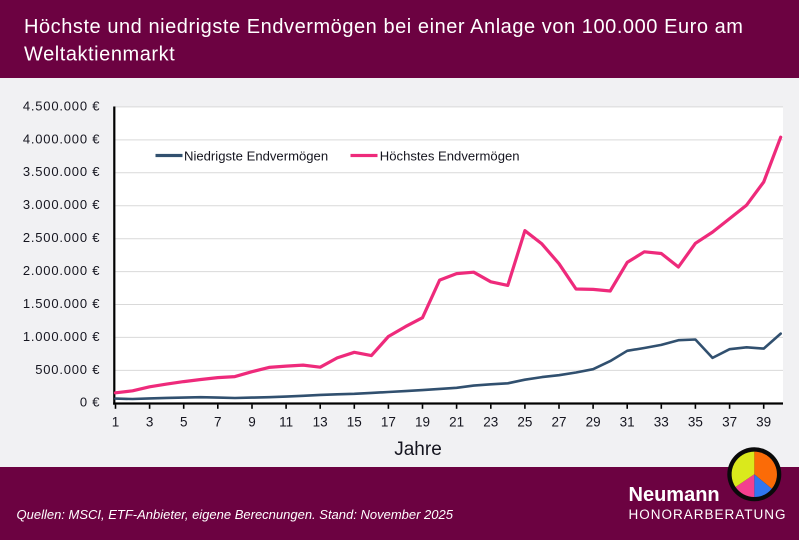 Image resolution: width=799 pixels, height=540 pixels. Describe the element at coordinates (708, 514) in the screenshot. I see `svg-text: HONORARBERATUNG` at that location.